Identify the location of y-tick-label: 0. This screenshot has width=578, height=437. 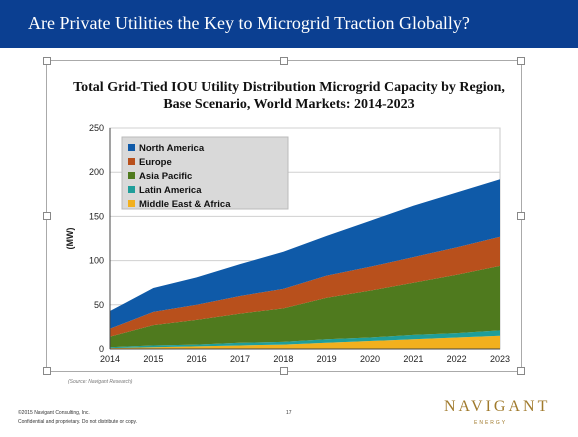
(101, 349).